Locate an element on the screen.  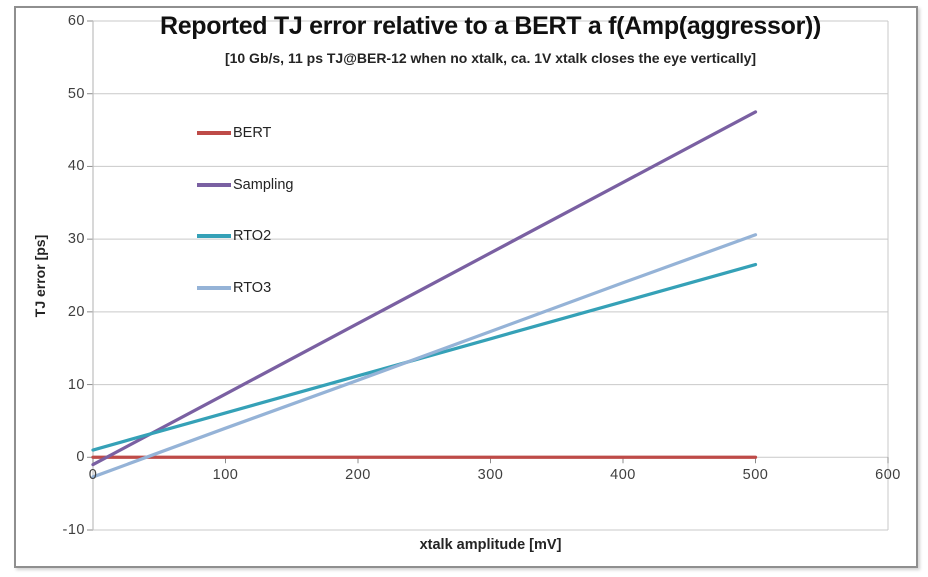
y-tick-label--10: -10 is located at coordinates (73, 530).